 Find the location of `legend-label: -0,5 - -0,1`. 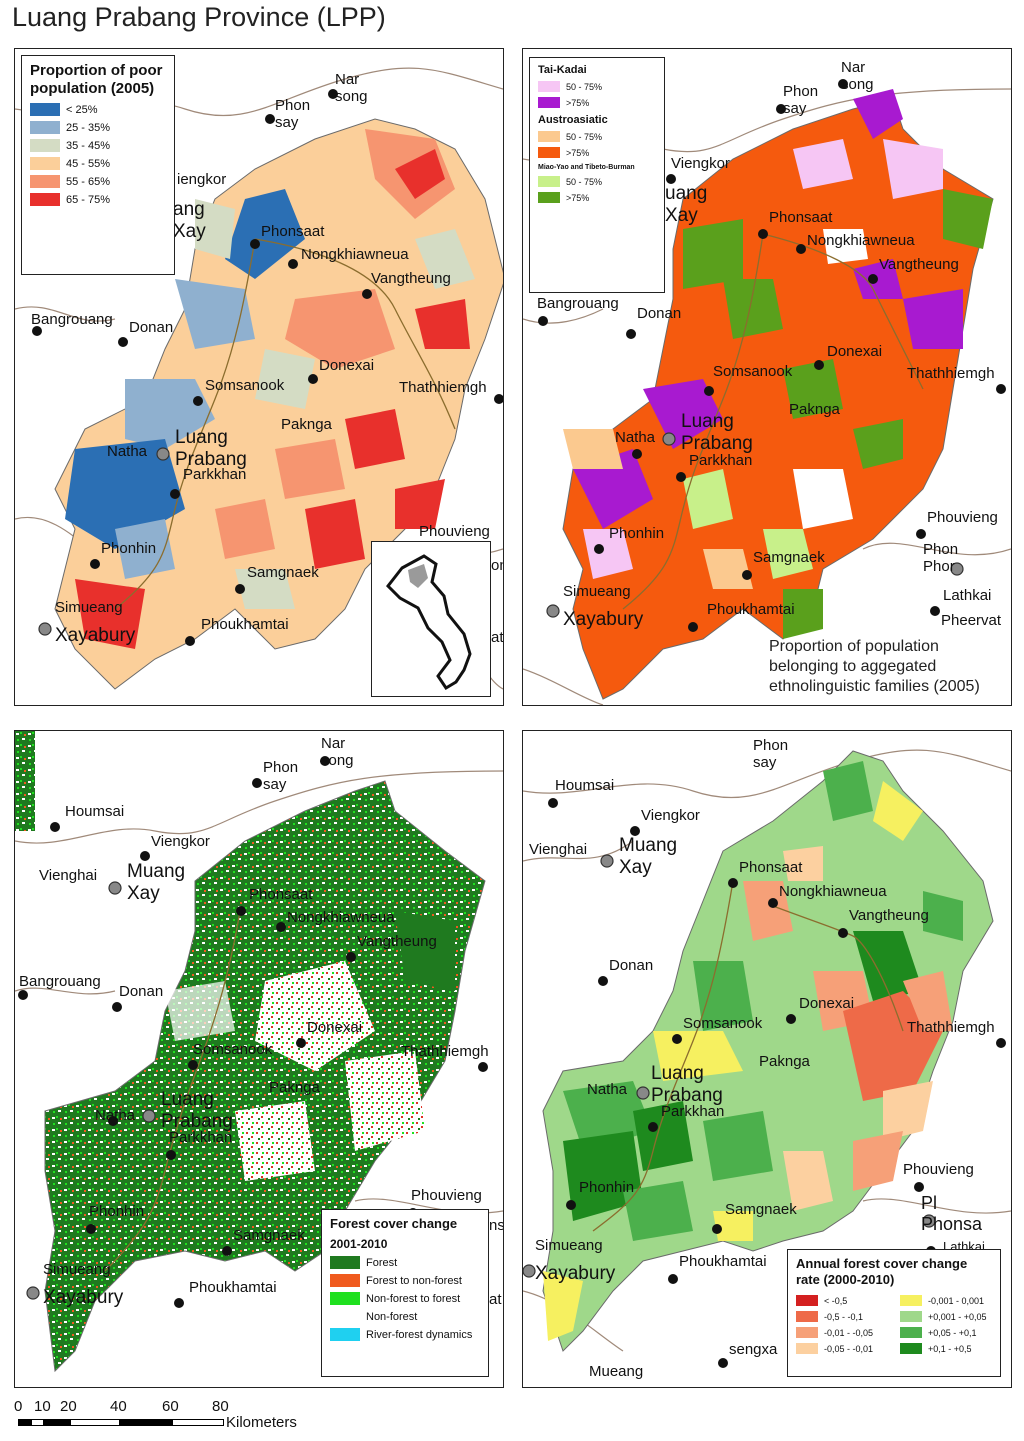

legend-label: -0,5 - -0,1 is located at coordinates (844, 1316).